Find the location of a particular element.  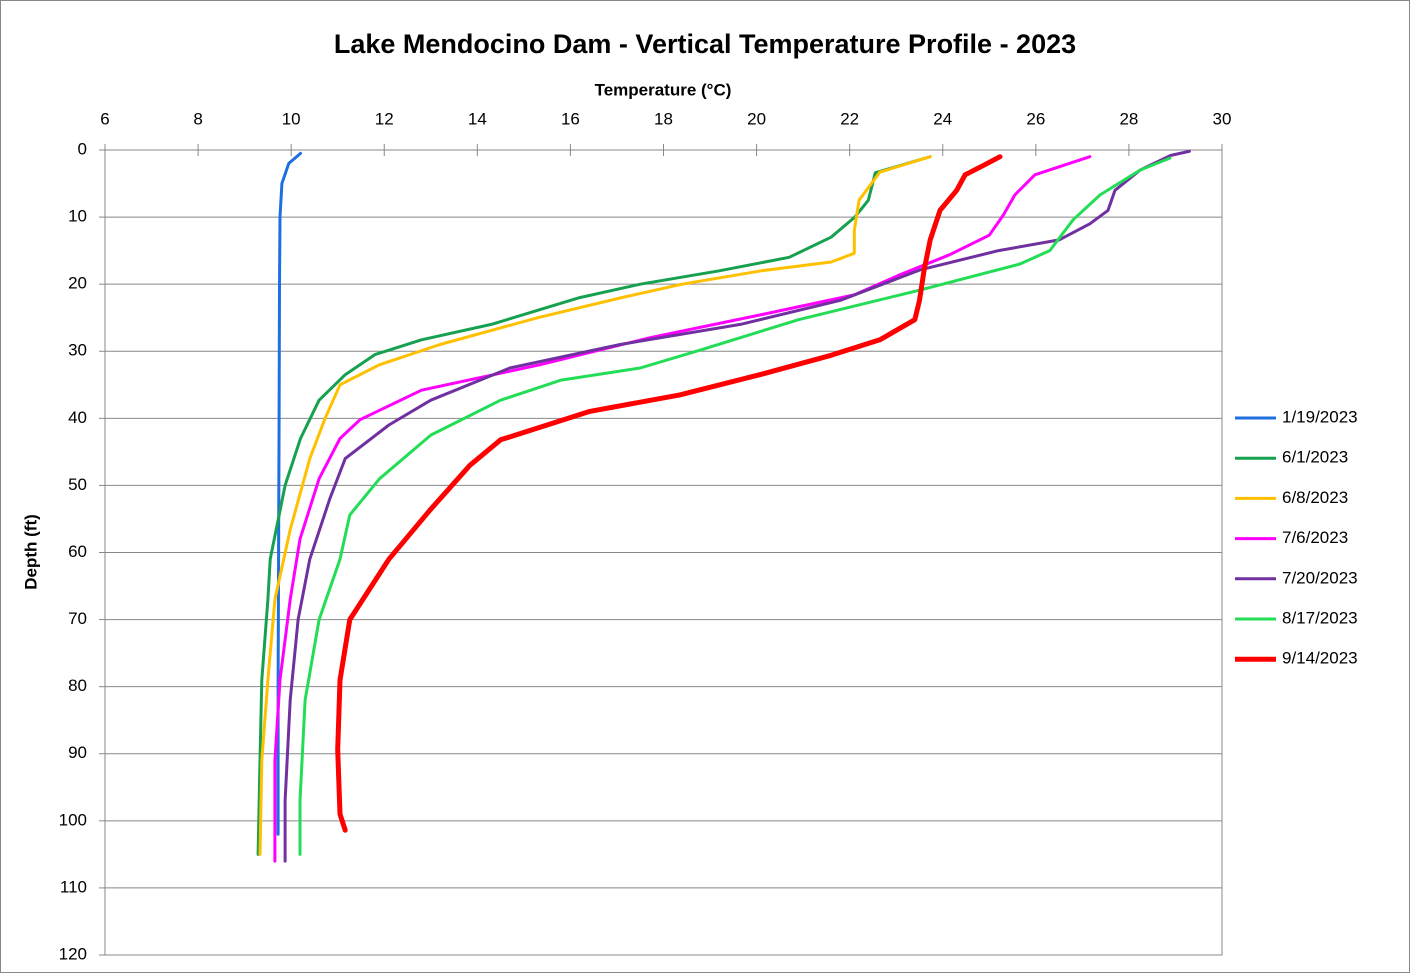

x-tick-label: 30 is located at coordinates (1222, 118).